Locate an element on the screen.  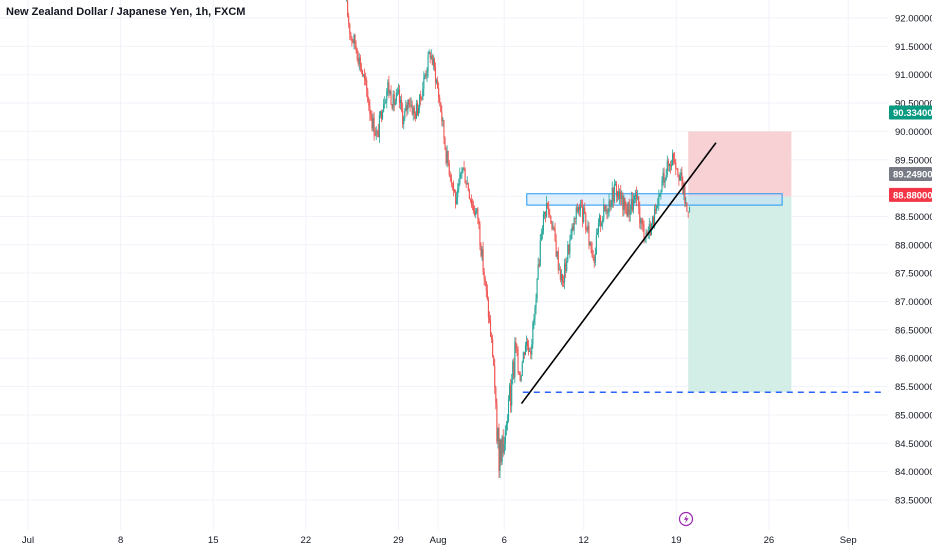
y-axis-background is located at coordinates (910, 265).